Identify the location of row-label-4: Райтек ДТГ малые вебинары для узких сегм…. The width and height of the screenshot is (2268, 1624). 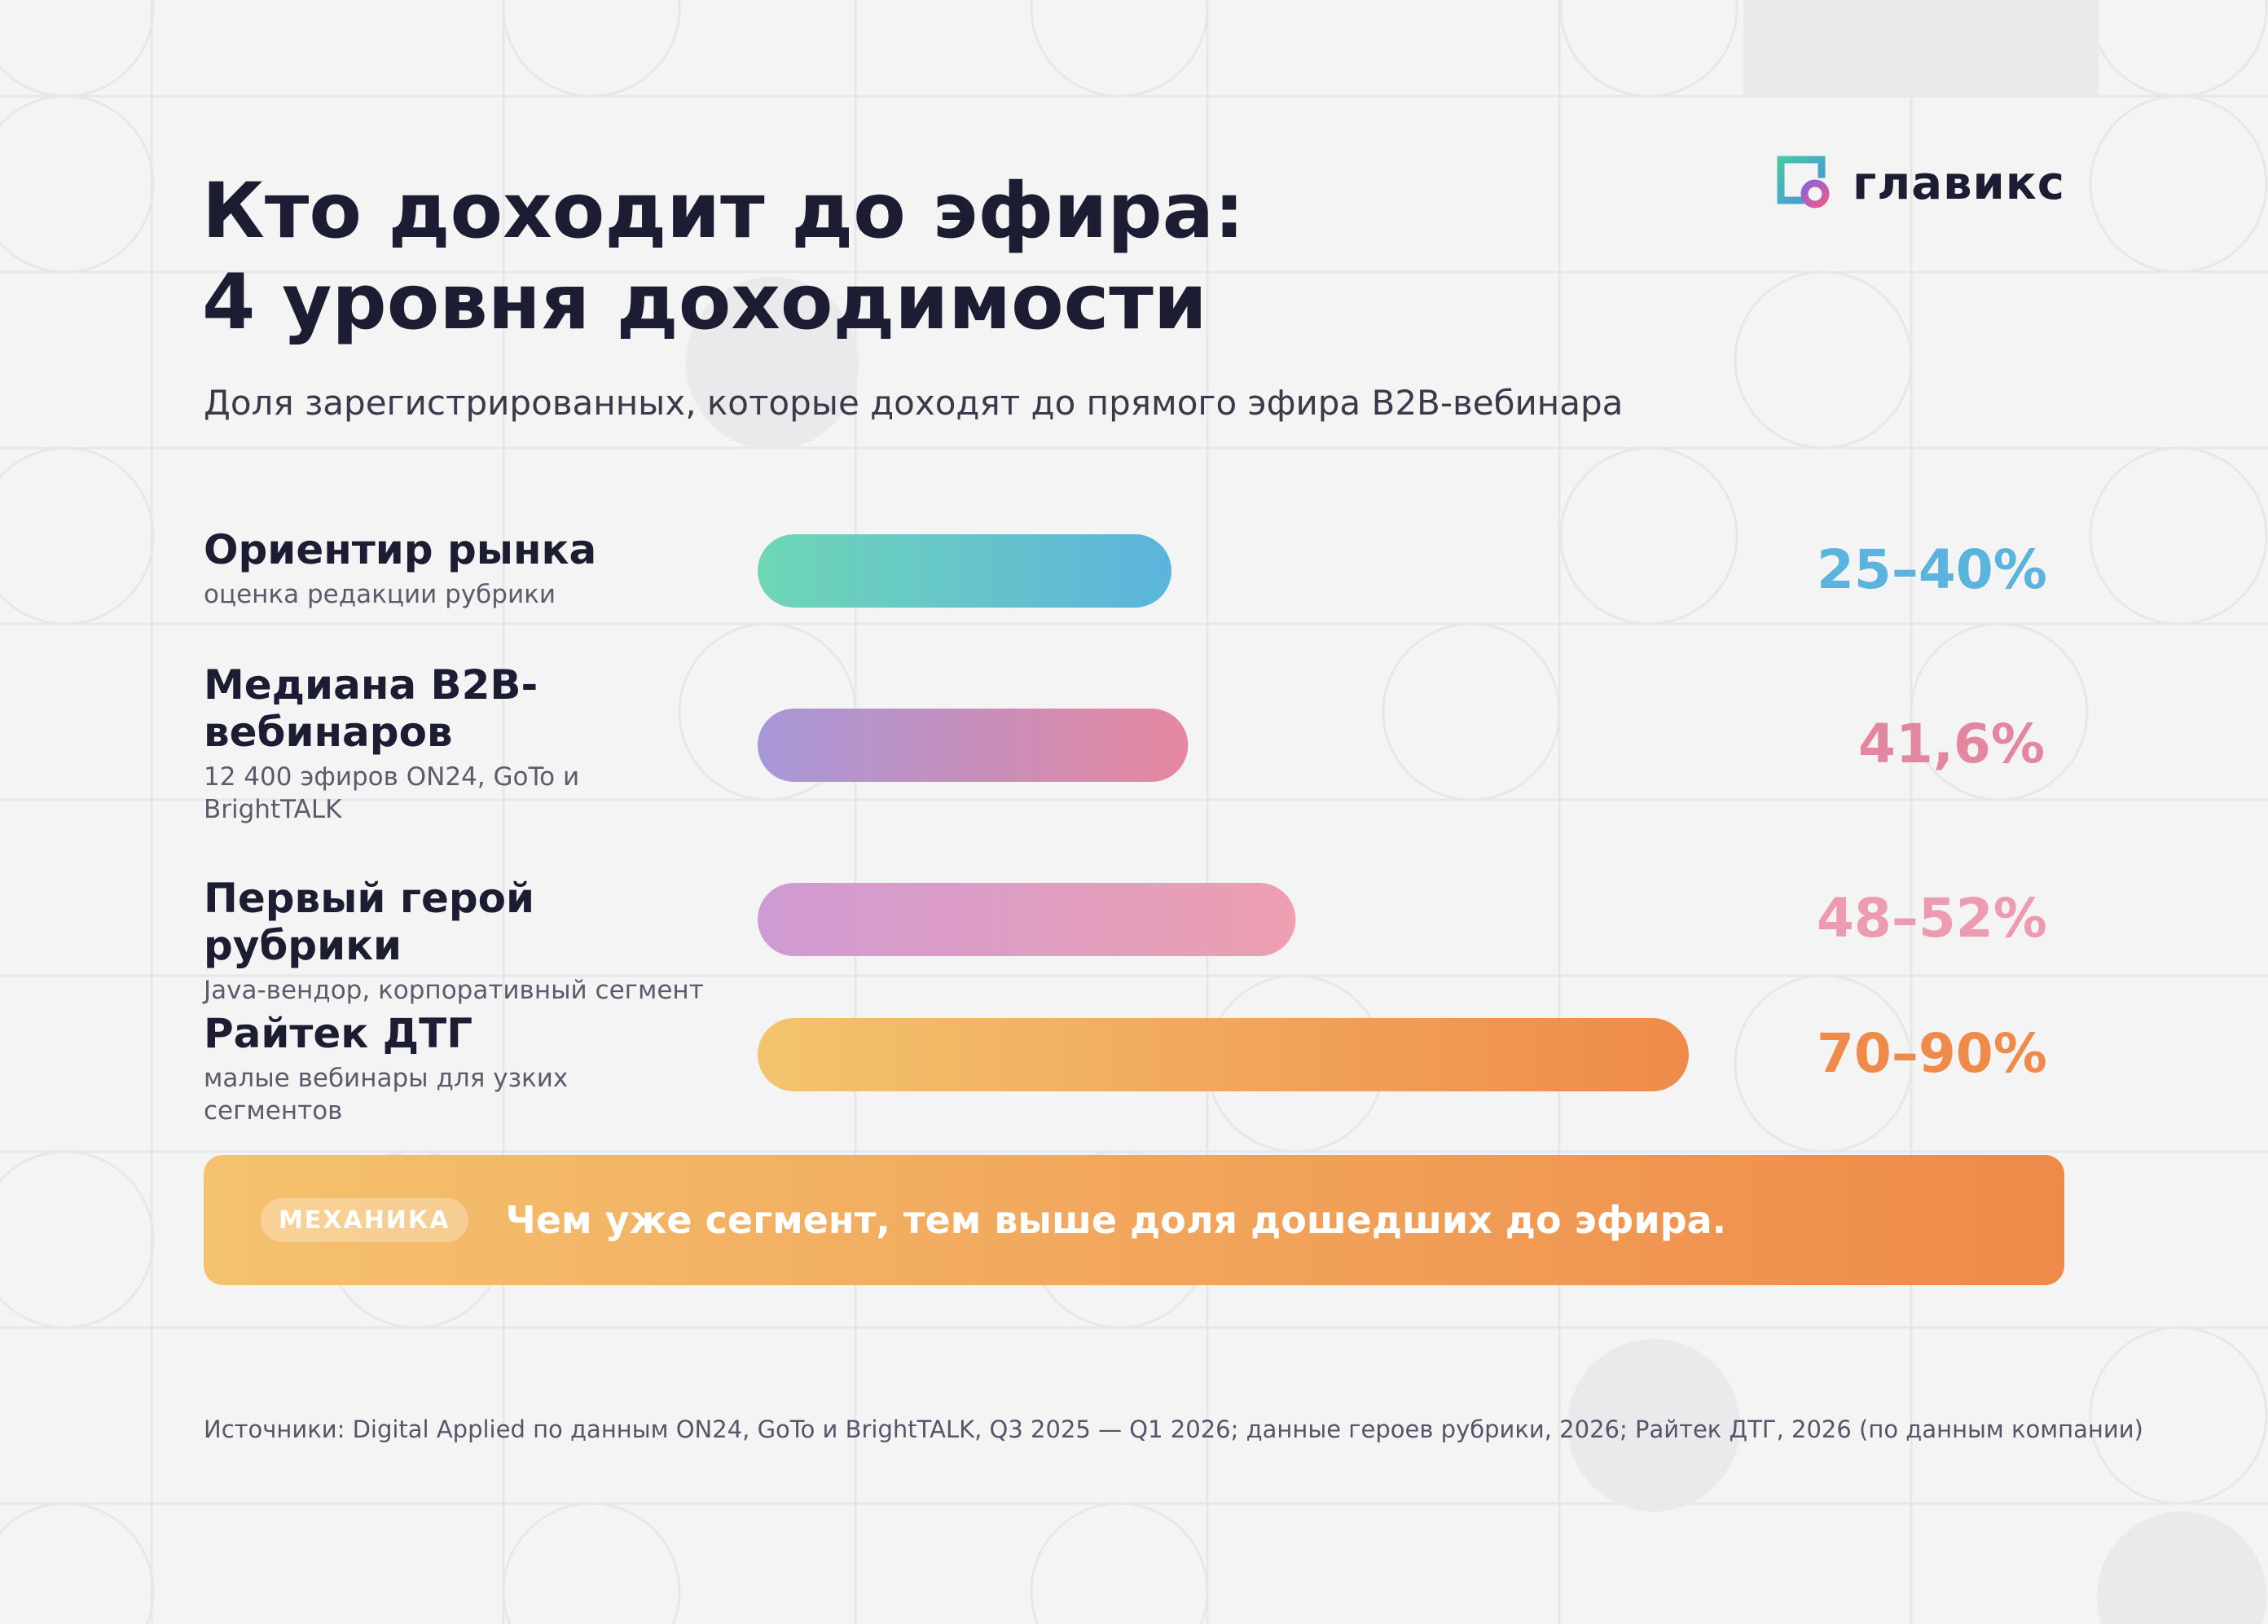
(456, 1068).